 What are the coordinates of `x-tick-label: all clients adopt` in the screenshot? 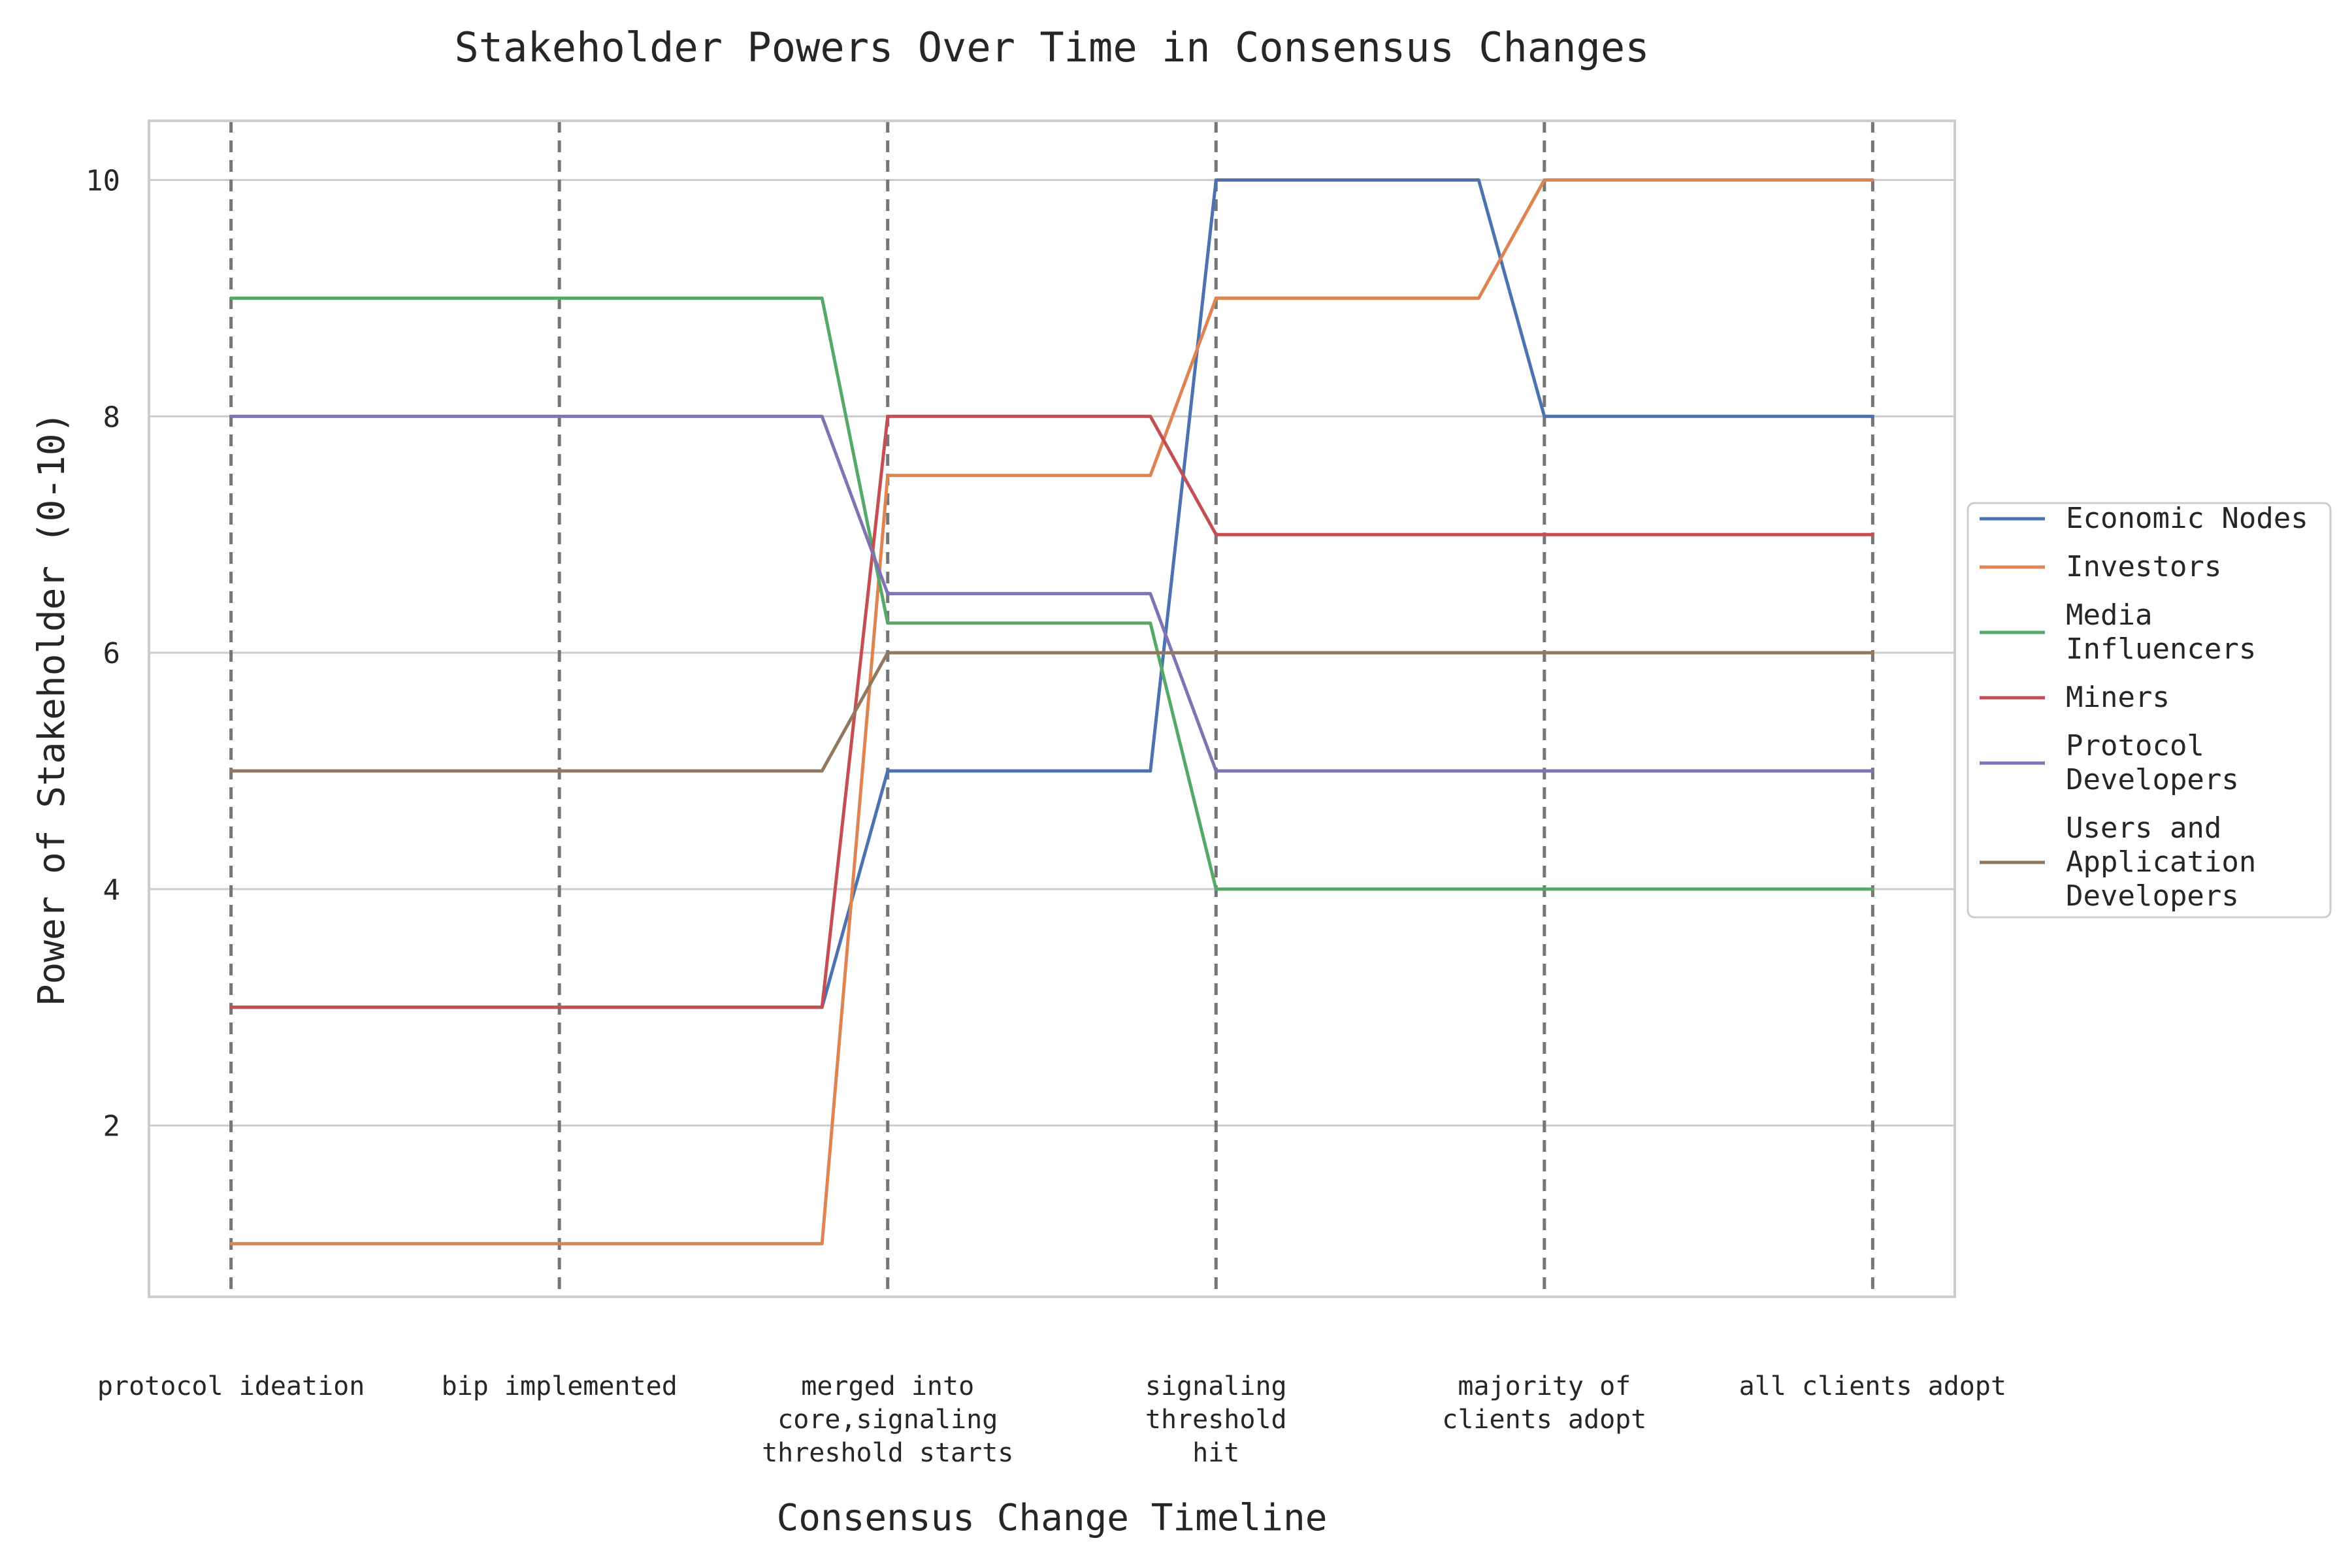 It's located at (1872, 1386).